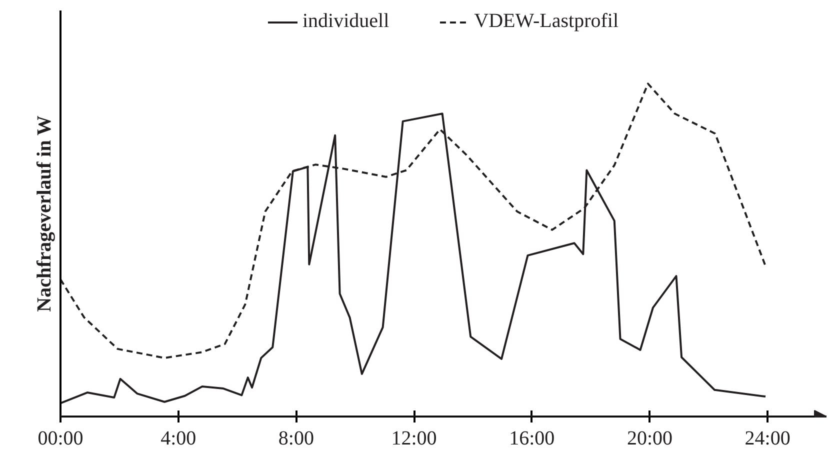 This screenshot has width=836, height=452. Describe the element at coordinates (45, 214) in the screenshot. I see `y-axis-title: Nachfrageverlauf in W` at that location.